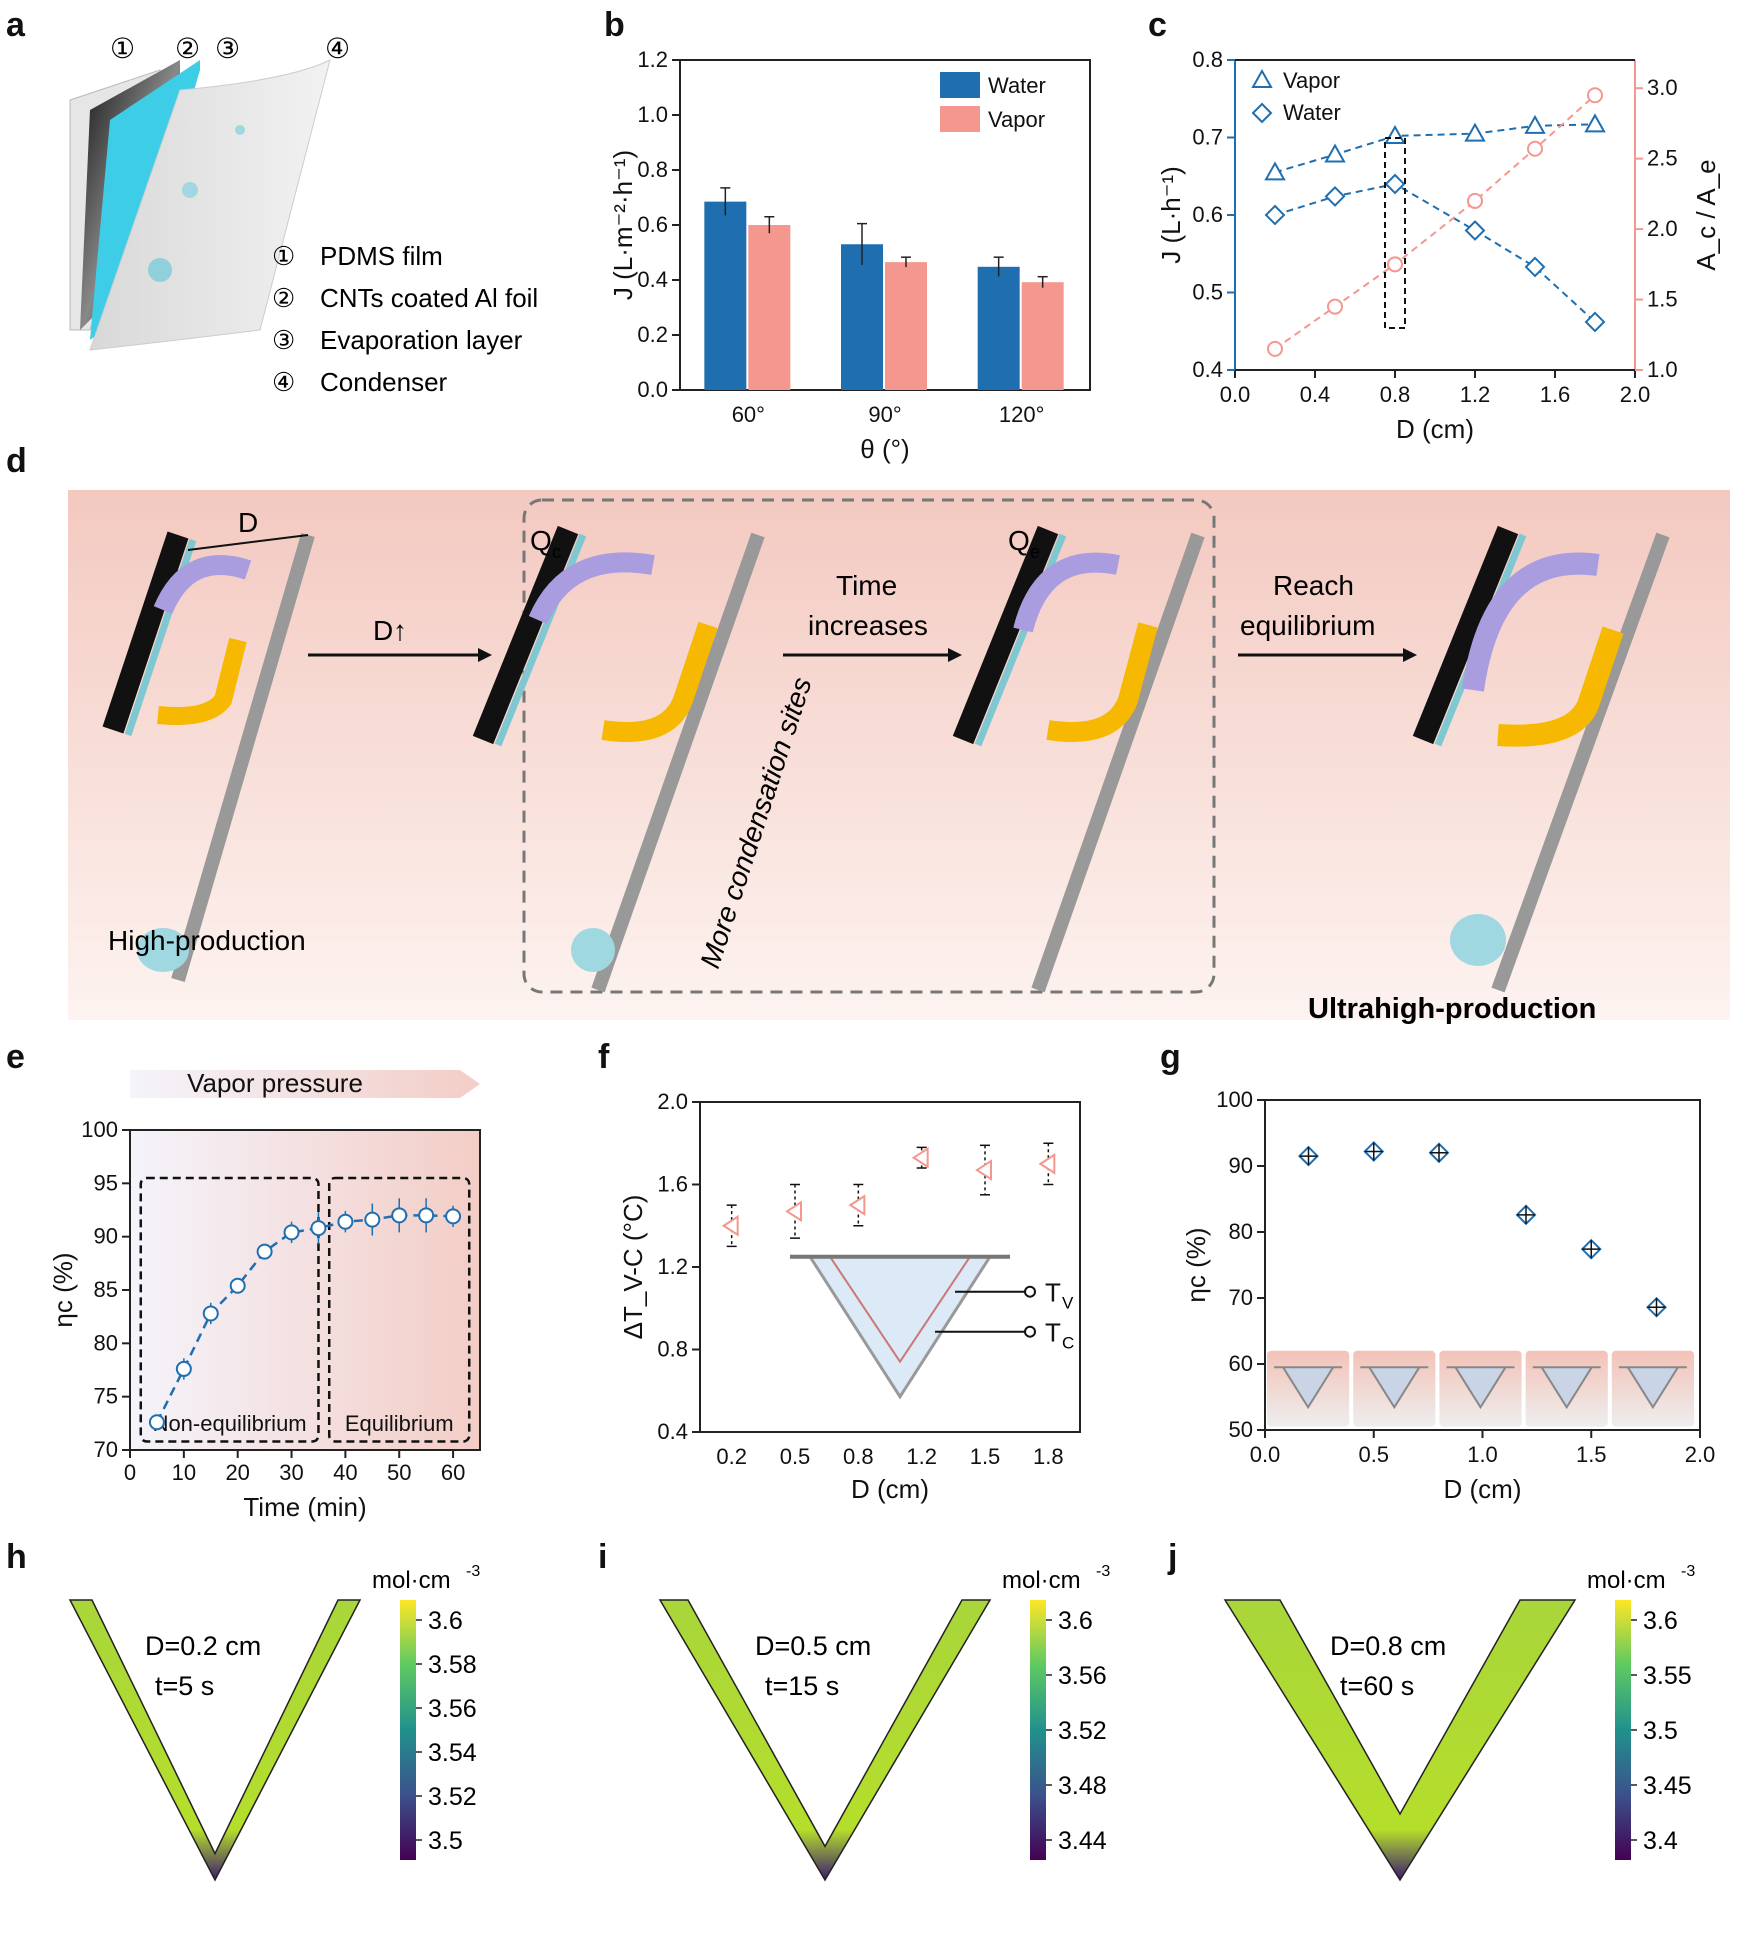 The height and width of the screenshot is (1934, 1742). Describe the element at coordinates (1234, 1099) in the screenshot. I see `y-tick-label: 100` at that location.